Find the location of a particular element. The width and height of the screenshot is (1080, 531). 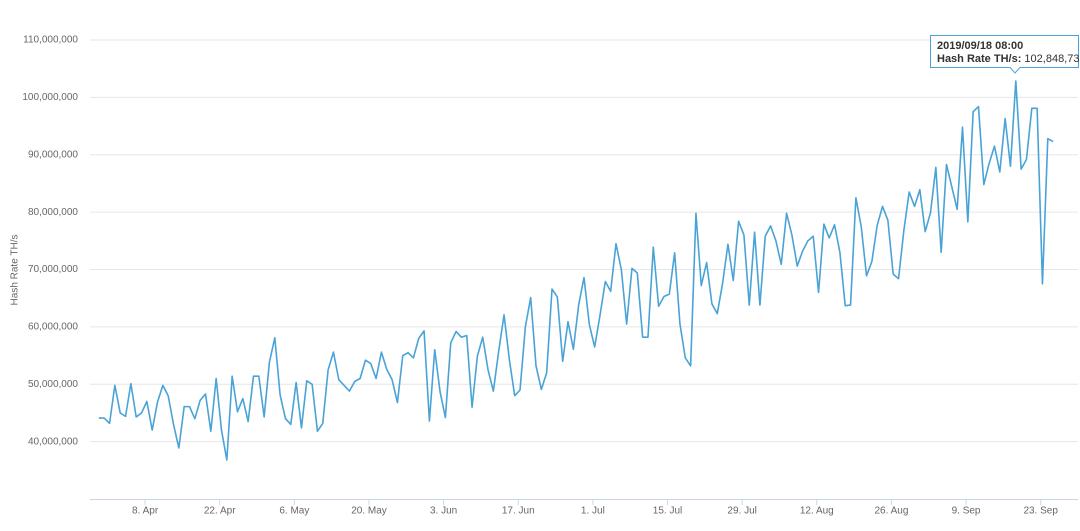

y-tick-label: 110,000,000 is located at coordinates (50, 40).